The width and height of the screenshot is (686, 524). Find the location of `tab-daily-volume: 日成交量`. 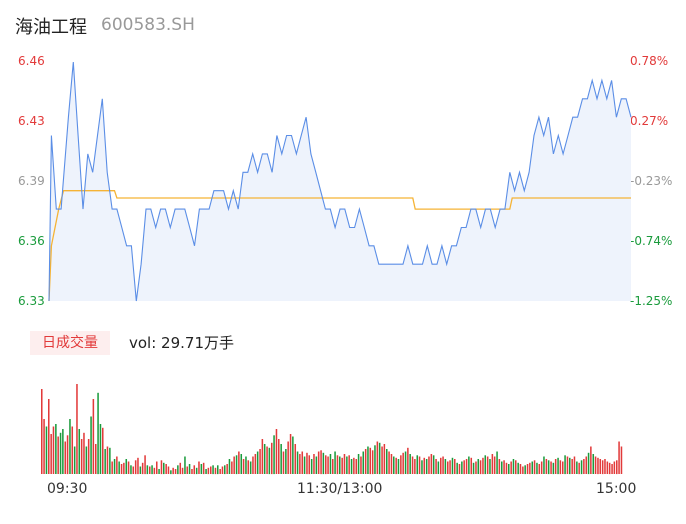

tab-daily-volume: 日成交量 is located at coordinates (70, 343).